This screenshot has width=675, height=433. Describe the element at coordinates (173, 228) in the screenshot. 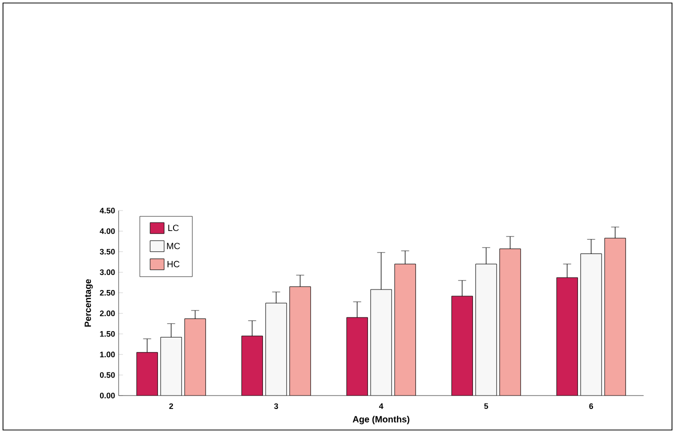

I see `legend-label: LC` at that location.